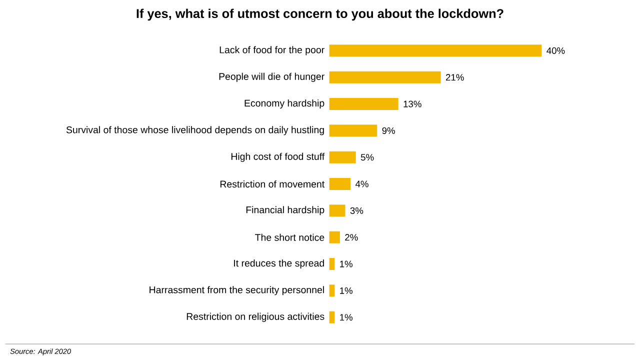 This screenshot has width=640, height=360. I want to click on y-tick-label: High cost of food stuff, so click(278, 157).